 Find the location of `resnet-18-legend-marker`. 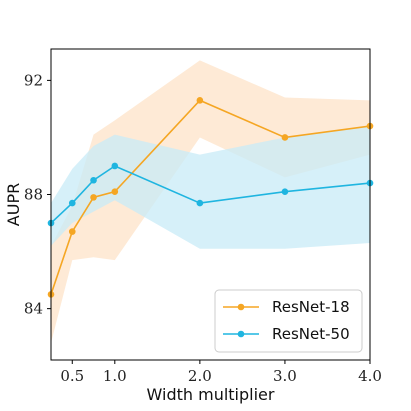

resnet-18-legend-marker is located at coordinates (241, 307).